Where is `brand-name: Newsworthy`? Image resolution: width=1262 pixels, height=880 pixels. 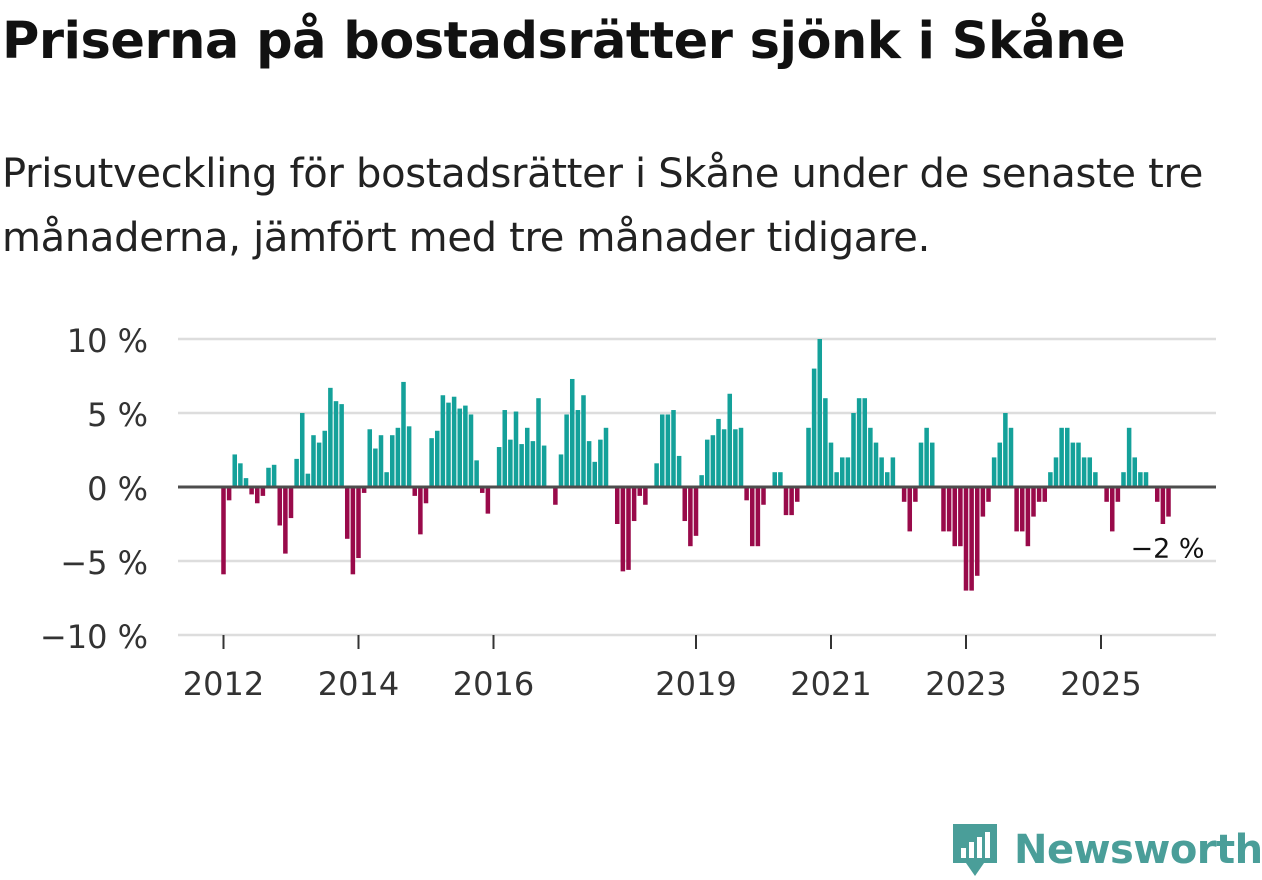
brand-name: Newsworthy is located at coordinates (1138, 850).